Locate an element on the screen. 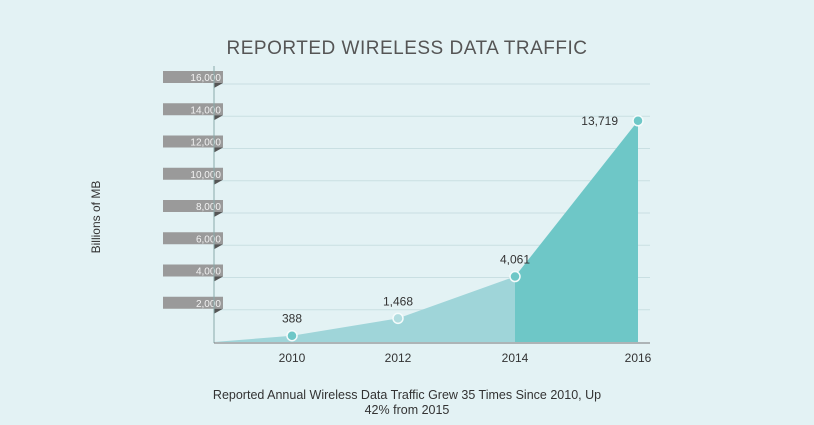 The width and height of the screenshot is (814, 425). x-tick-label: 2016 is located at coordinates (638, 358).